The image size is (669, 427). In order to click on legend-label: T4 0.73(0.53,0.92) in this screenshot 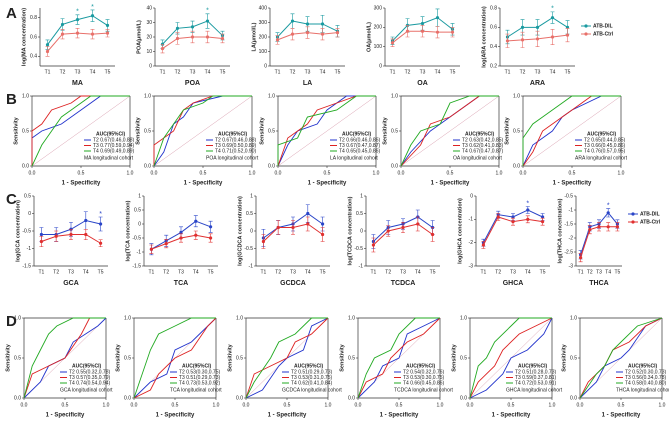, I will do `click(199, 383)`.